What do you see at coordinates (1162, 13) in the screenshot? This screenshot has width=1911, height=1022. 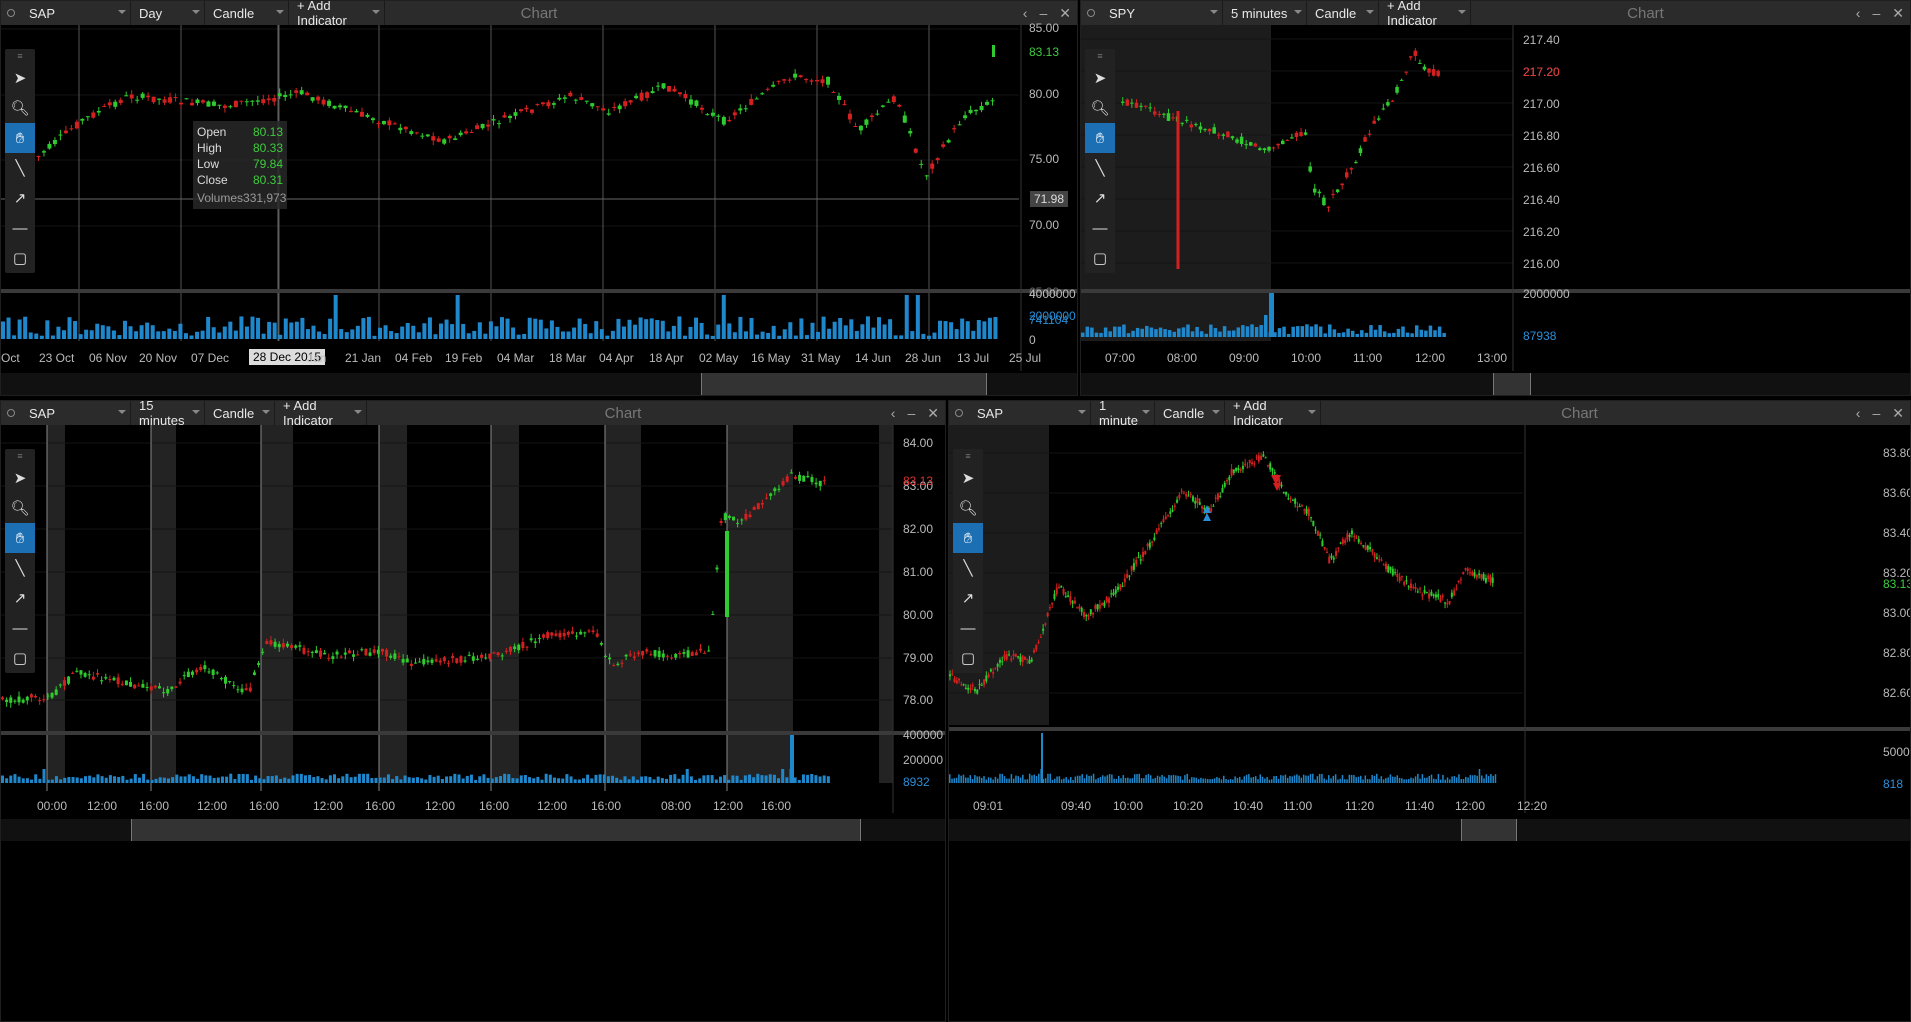 I see `symbol-selector: SPY` at bounding box center [1162, 13].